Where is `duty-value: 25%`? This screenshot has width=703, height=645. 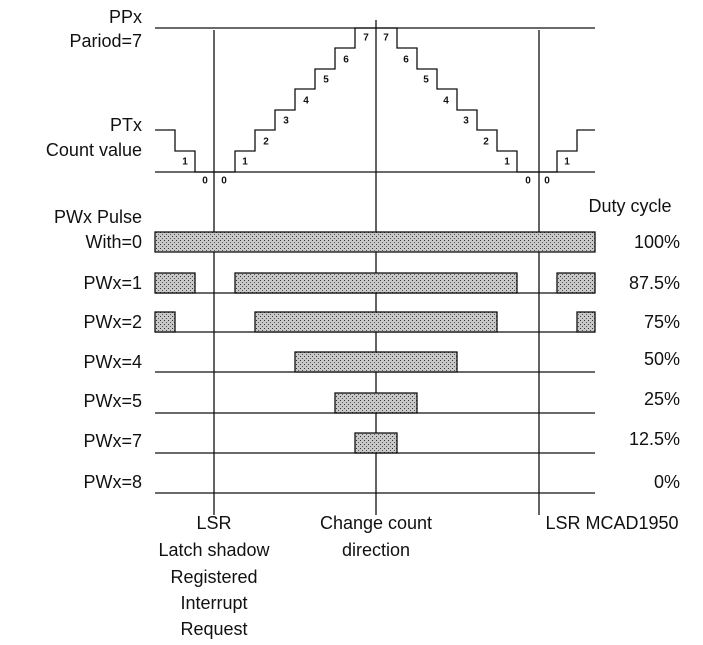 duty-value: 25% is located at coordinates (662, 399).